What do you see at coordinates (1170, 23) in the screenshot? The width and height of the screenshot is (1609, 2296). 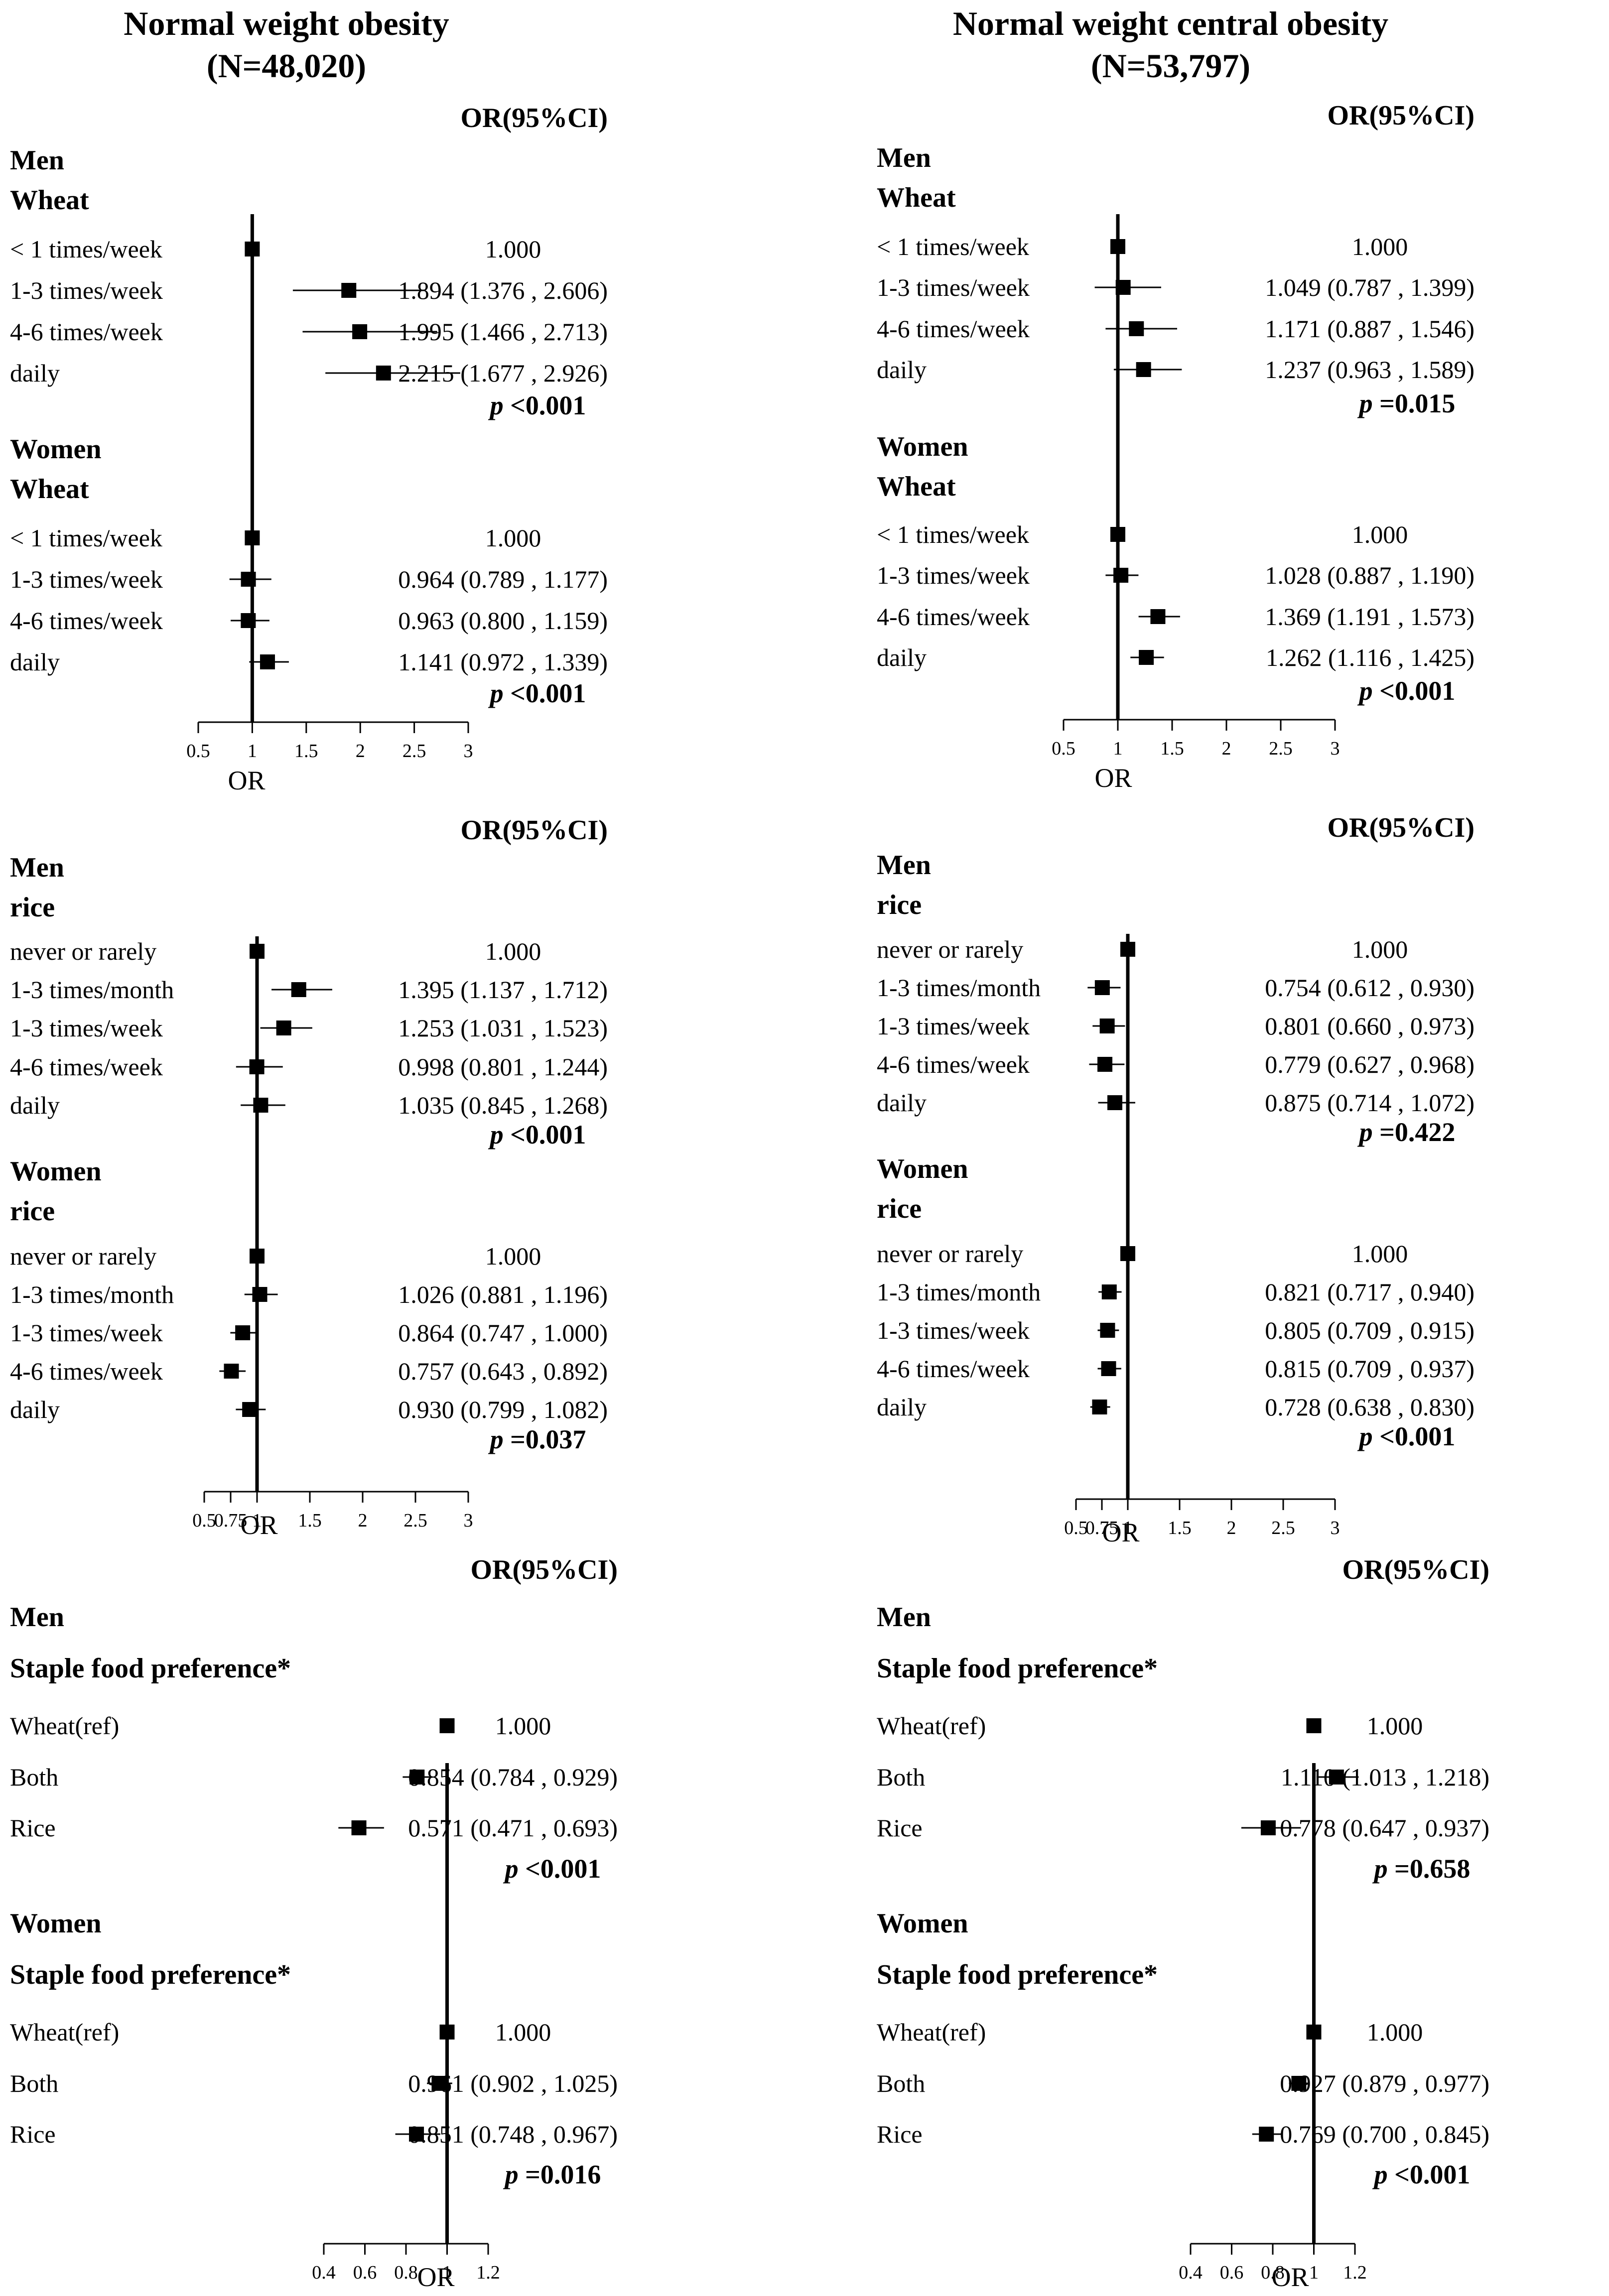 I see `right-column-title: Normal weight central obesity` at bounding box center [1170, 23].